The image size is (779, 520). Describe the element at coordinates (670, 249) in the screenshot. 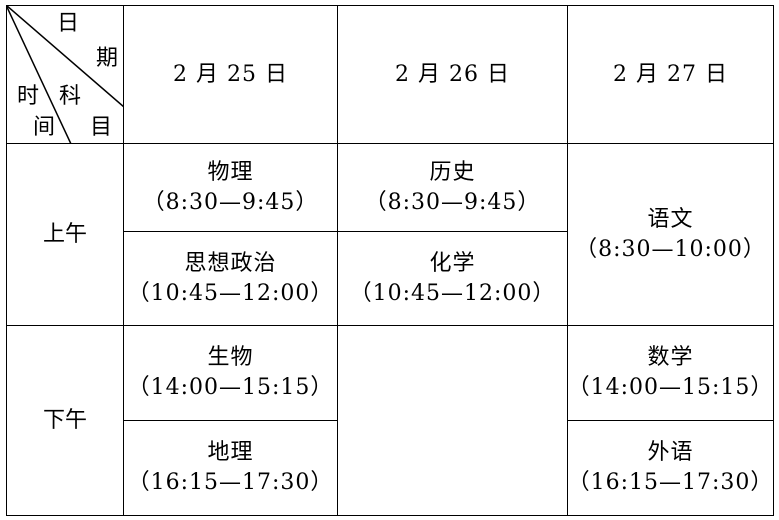

I see `exam-time: （8:30—10:00）` at that location.